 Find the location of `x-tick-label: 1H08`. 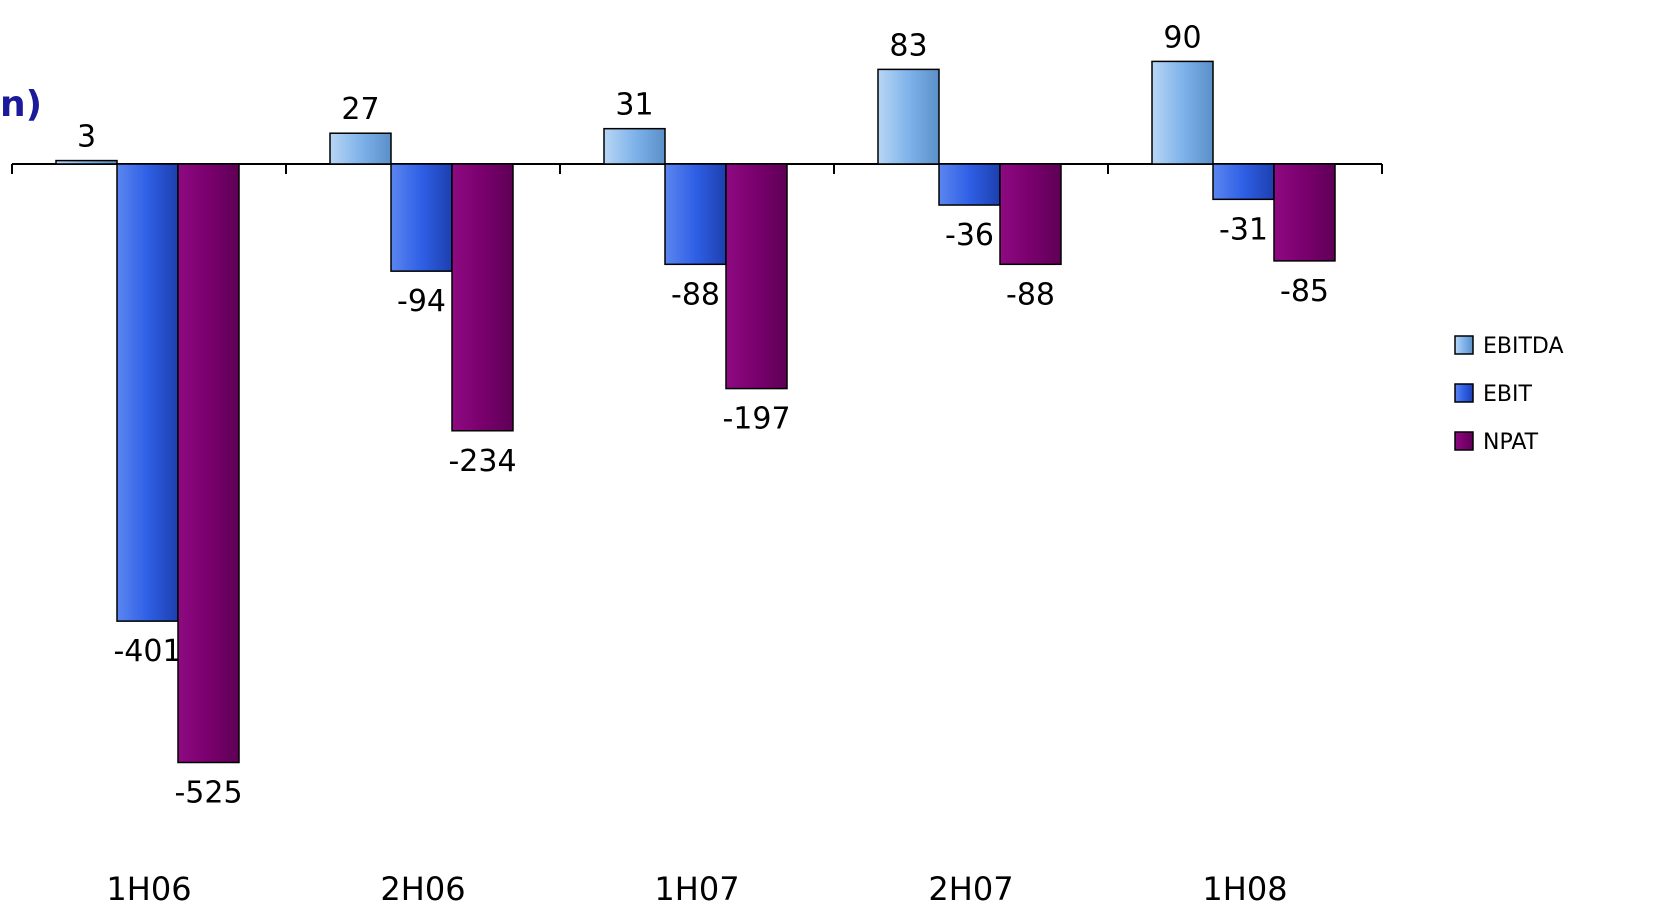

x-tick-label: 1H08 is located at coordinates (1244, 889).